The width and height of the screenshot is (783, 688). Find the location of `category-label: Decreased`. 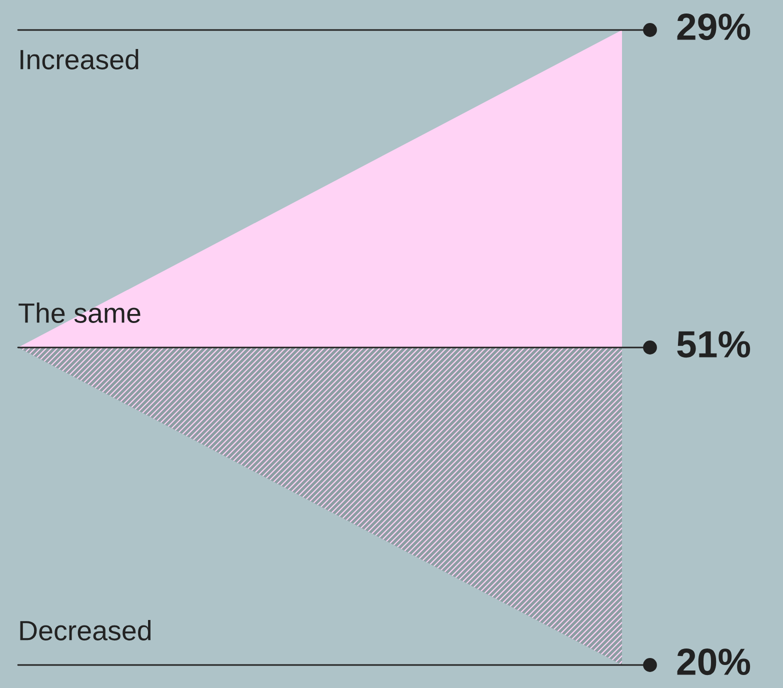

category-label: Decreased is located at coordinates (85, 630).